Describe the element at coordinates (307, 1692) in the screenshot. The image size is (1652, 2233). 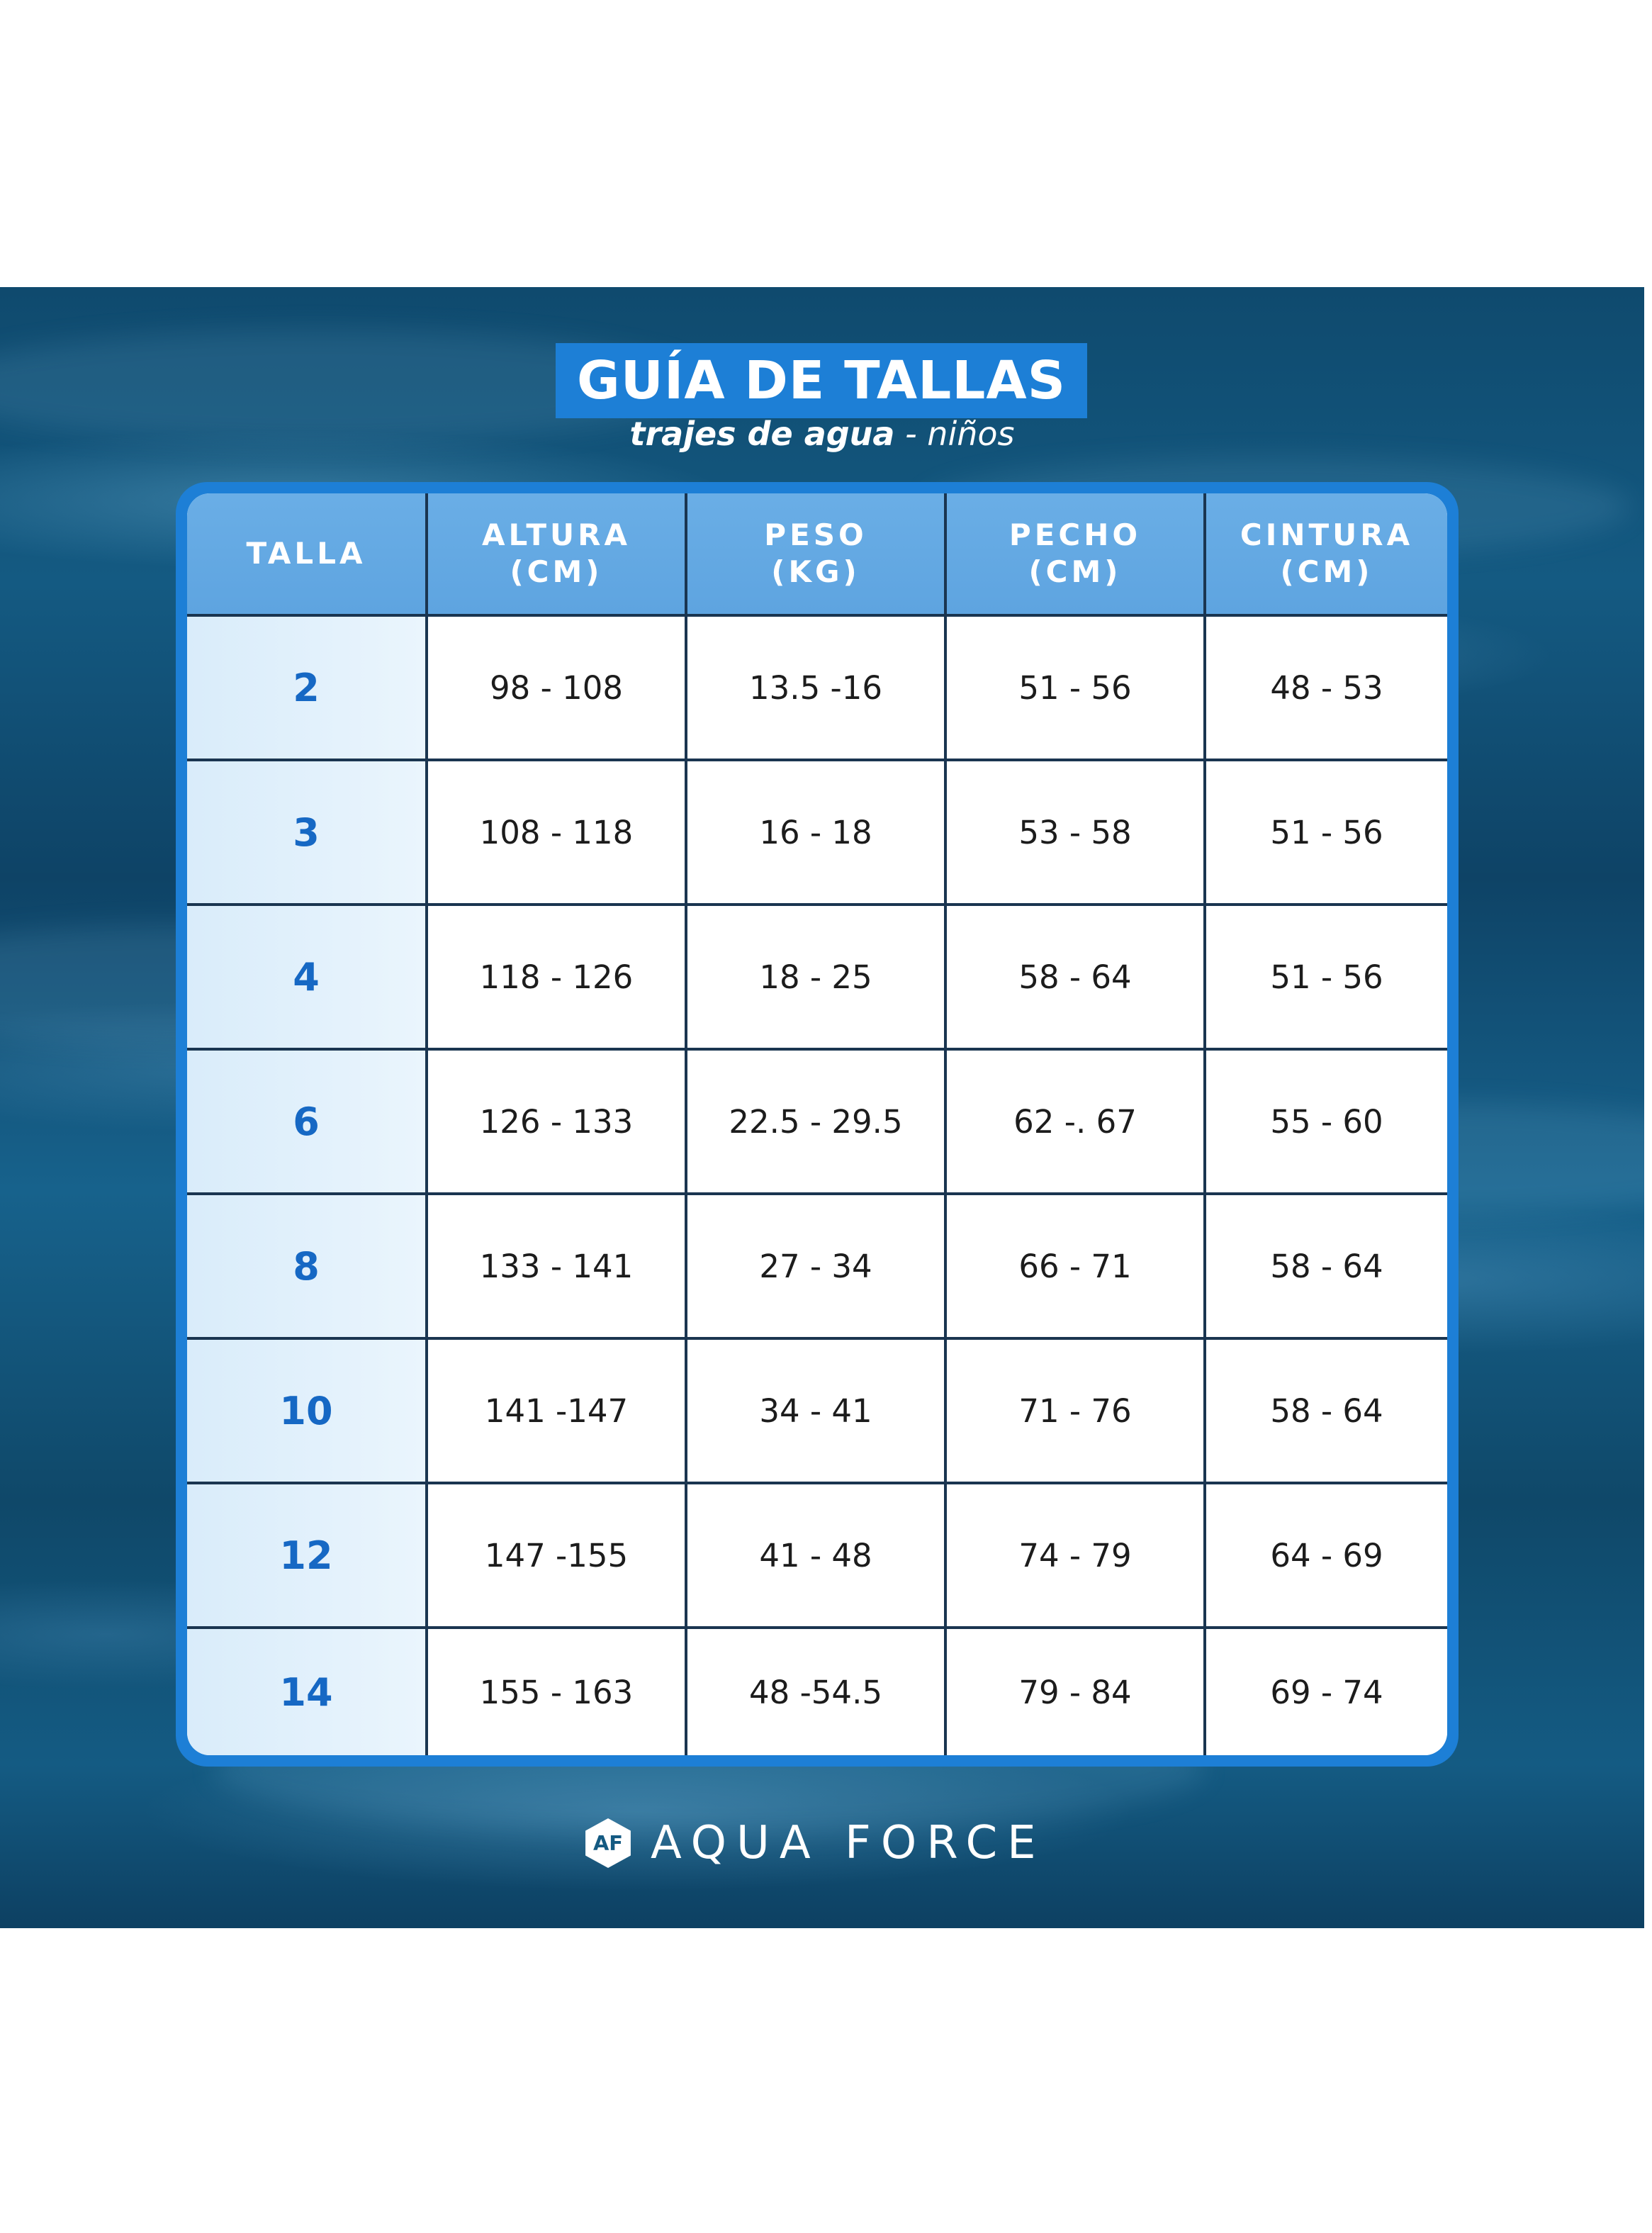
I see `size-cell: 14` at that location.